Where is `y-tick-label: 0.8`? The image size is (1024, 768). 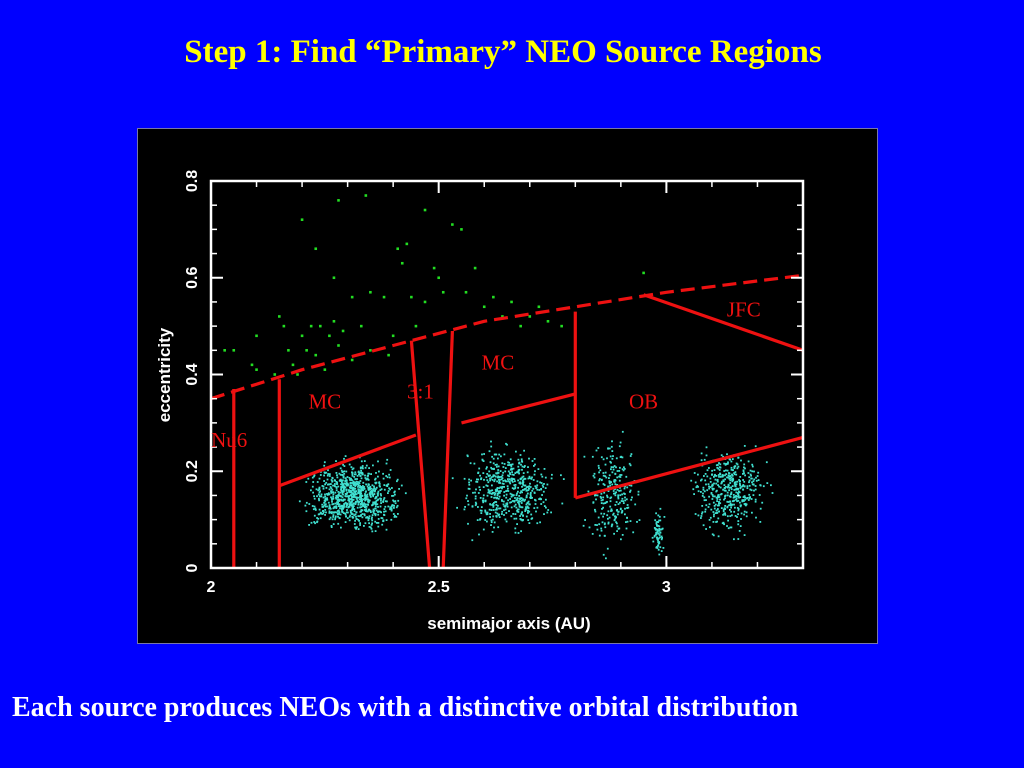
y-tick-label: 0.8 is located at coordinates (192, 181).